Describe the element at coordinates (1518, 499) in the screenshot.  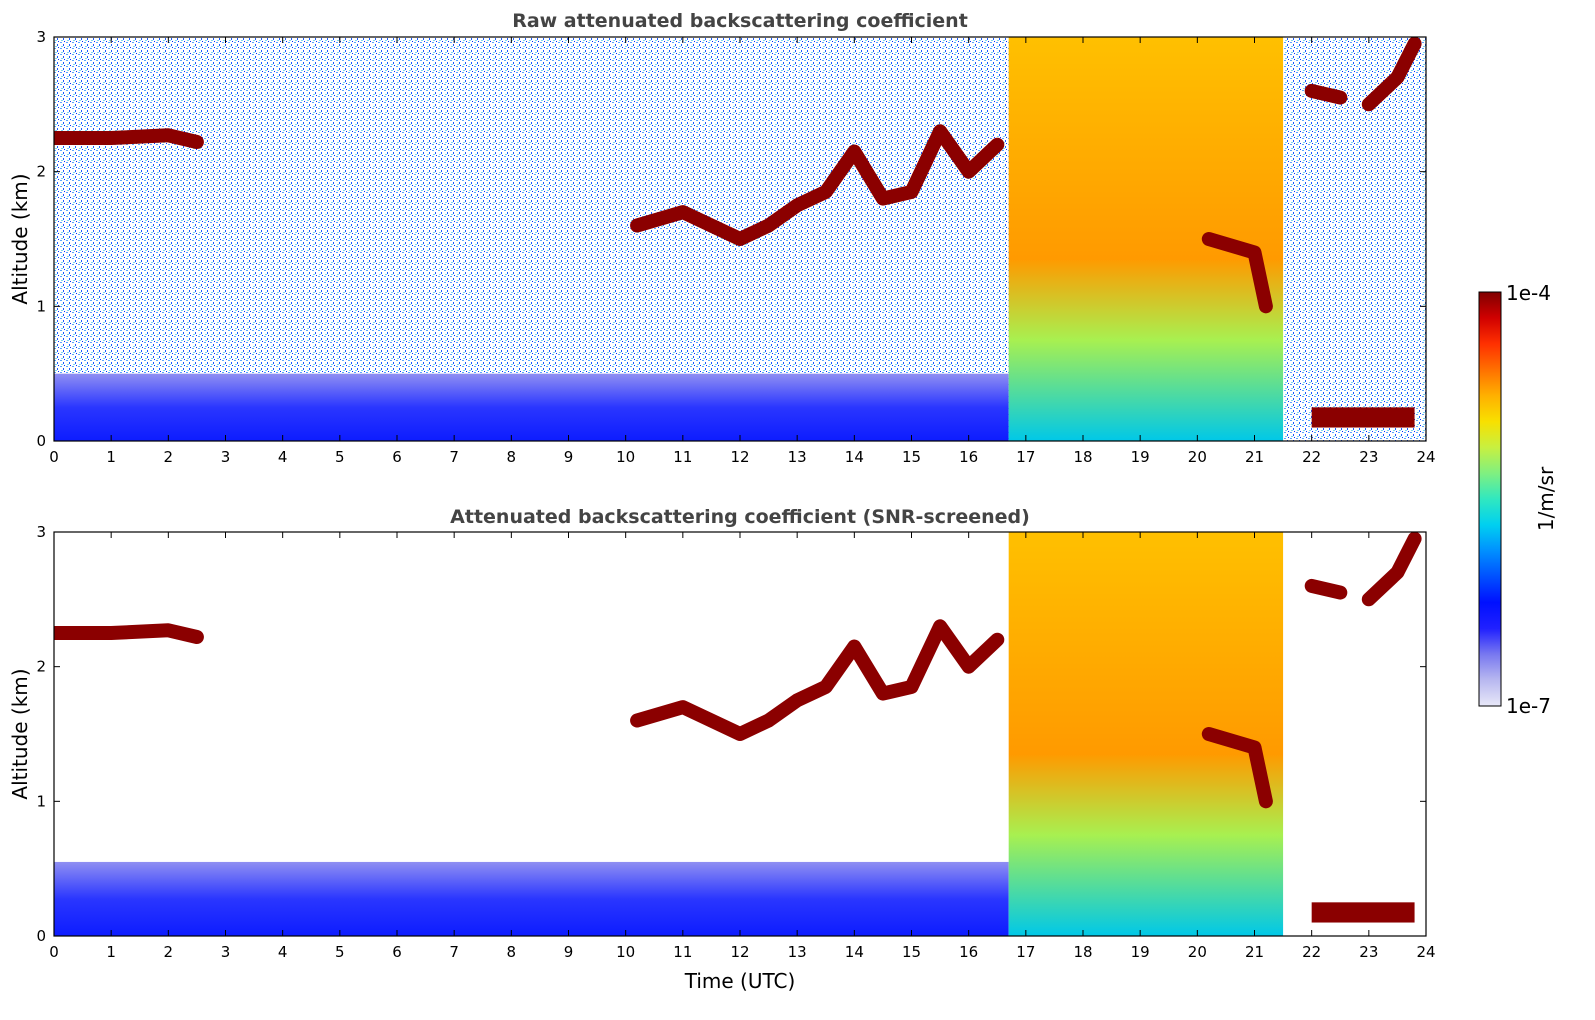
I see `colorbar: 1e-4 1e-7 1/m/sr` at that location.